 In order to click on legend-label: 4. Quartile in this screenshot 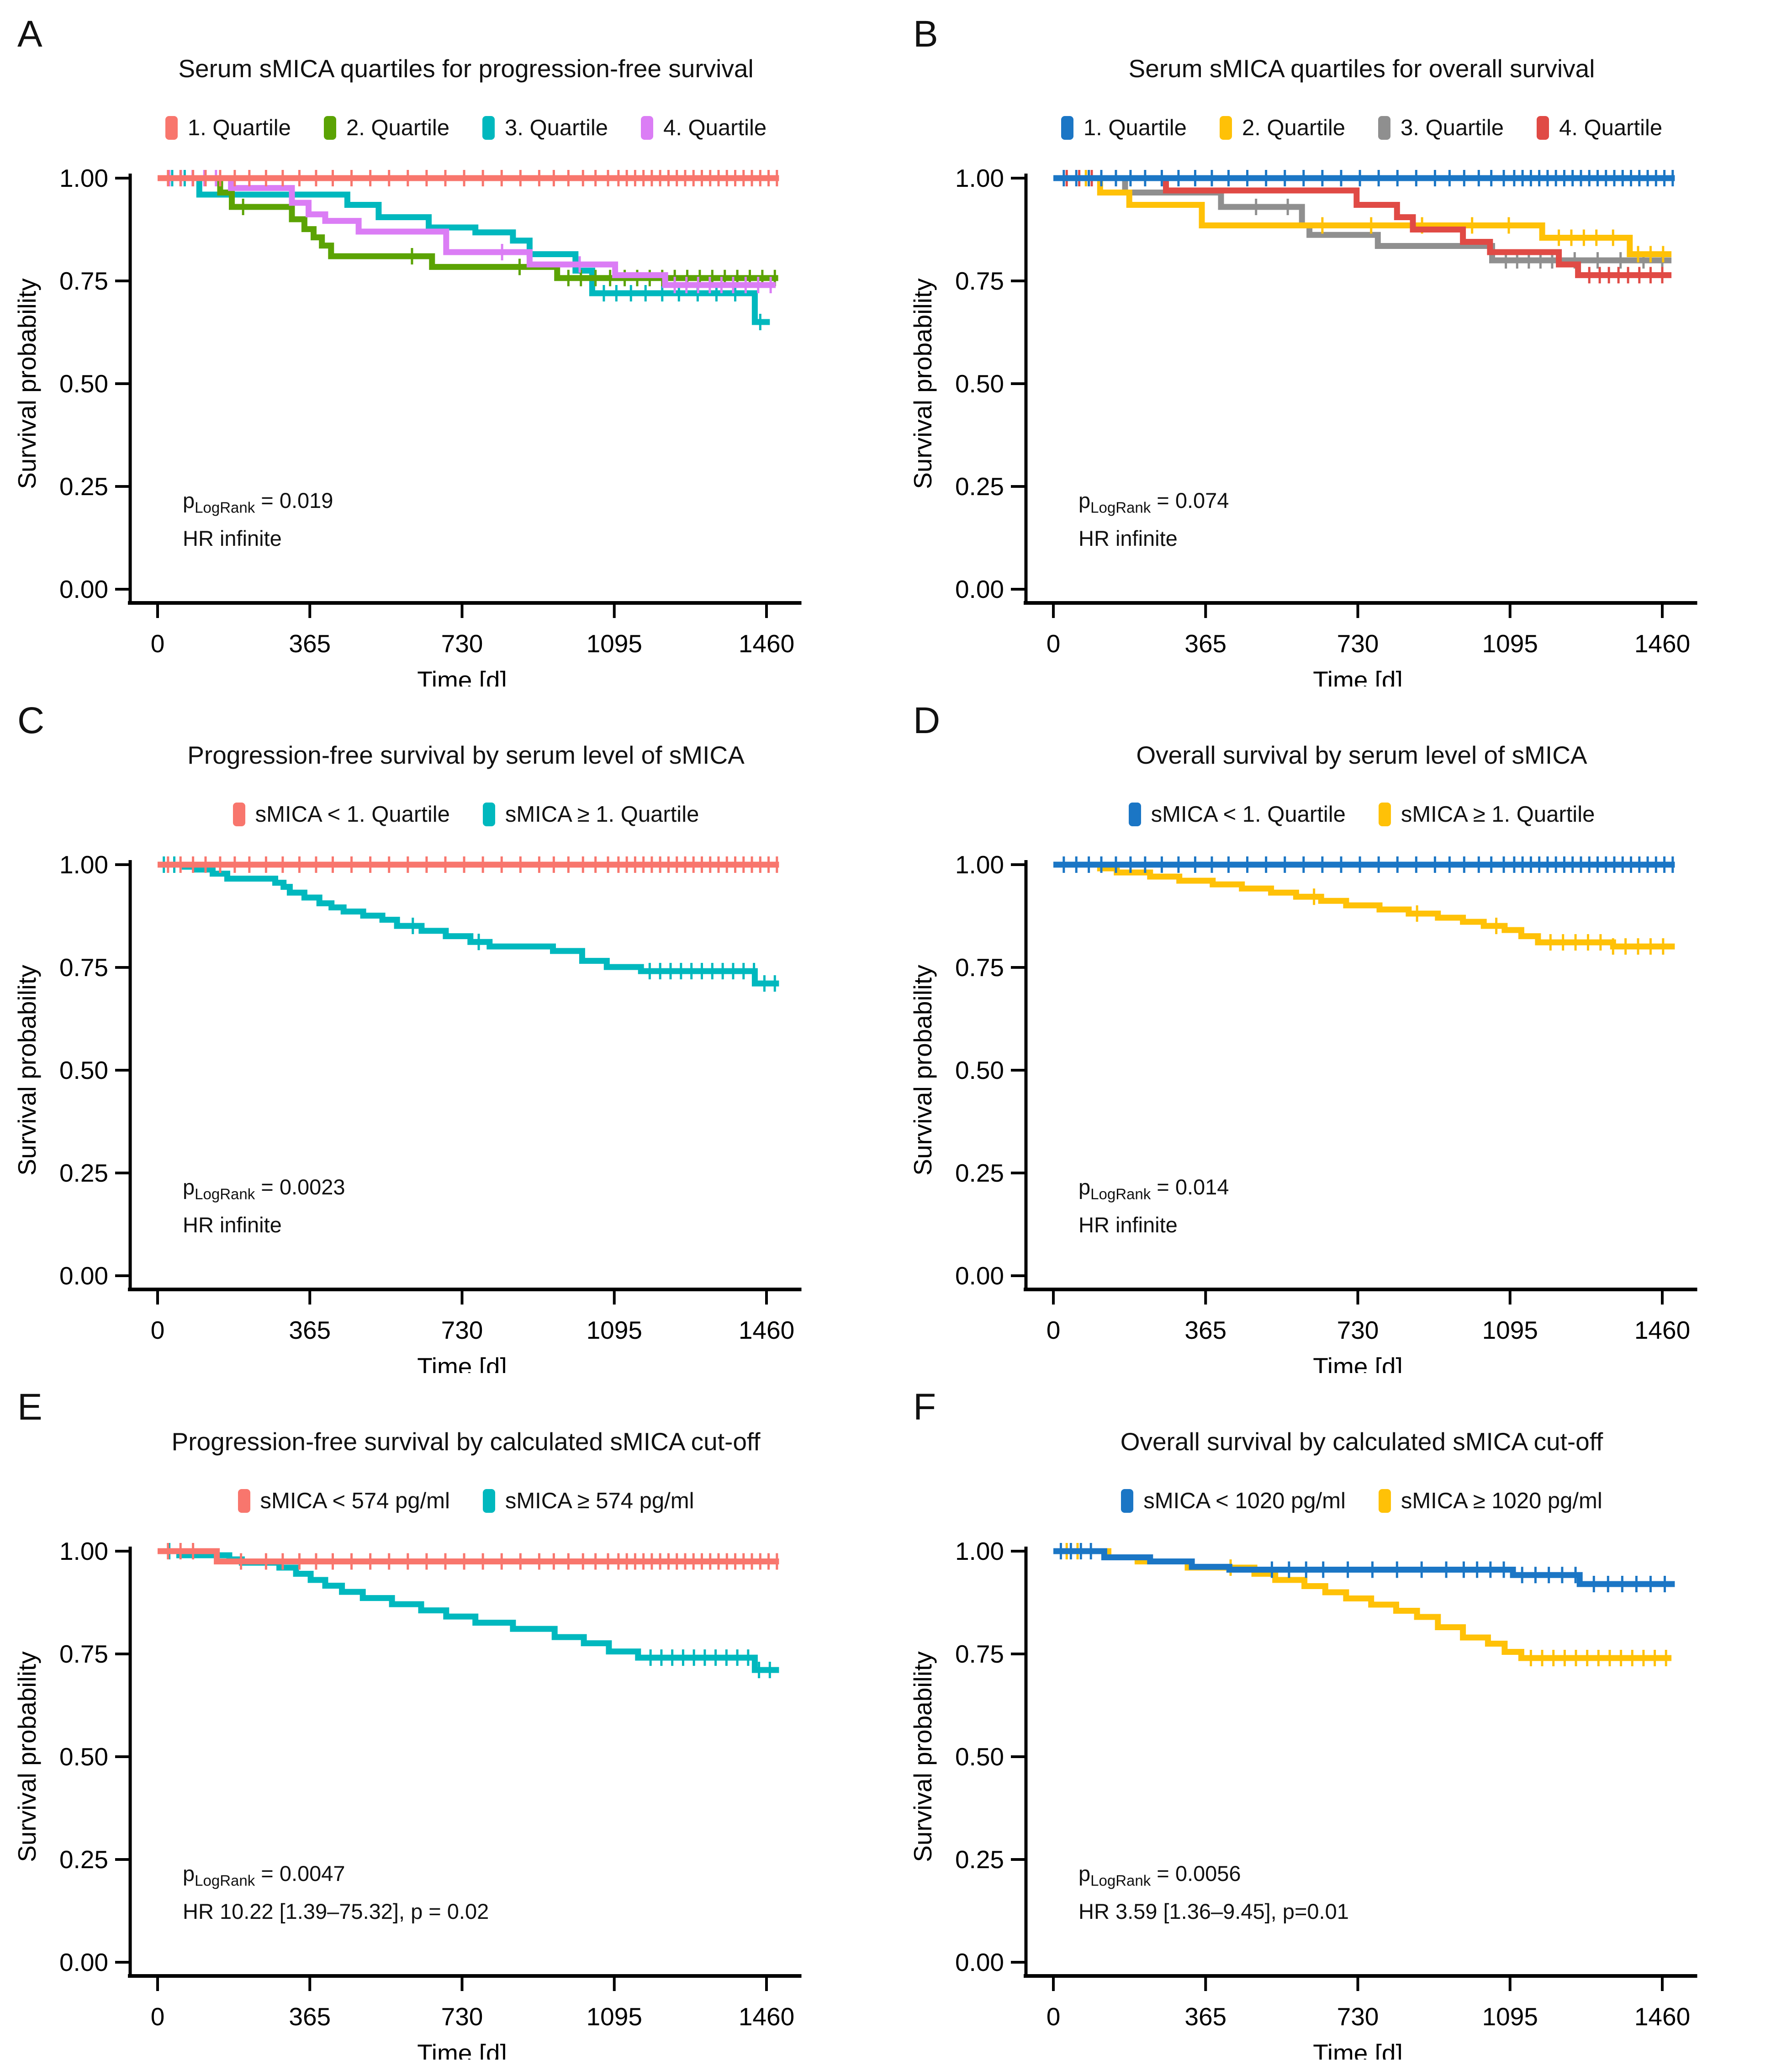, I will do `click(715, 128)`.